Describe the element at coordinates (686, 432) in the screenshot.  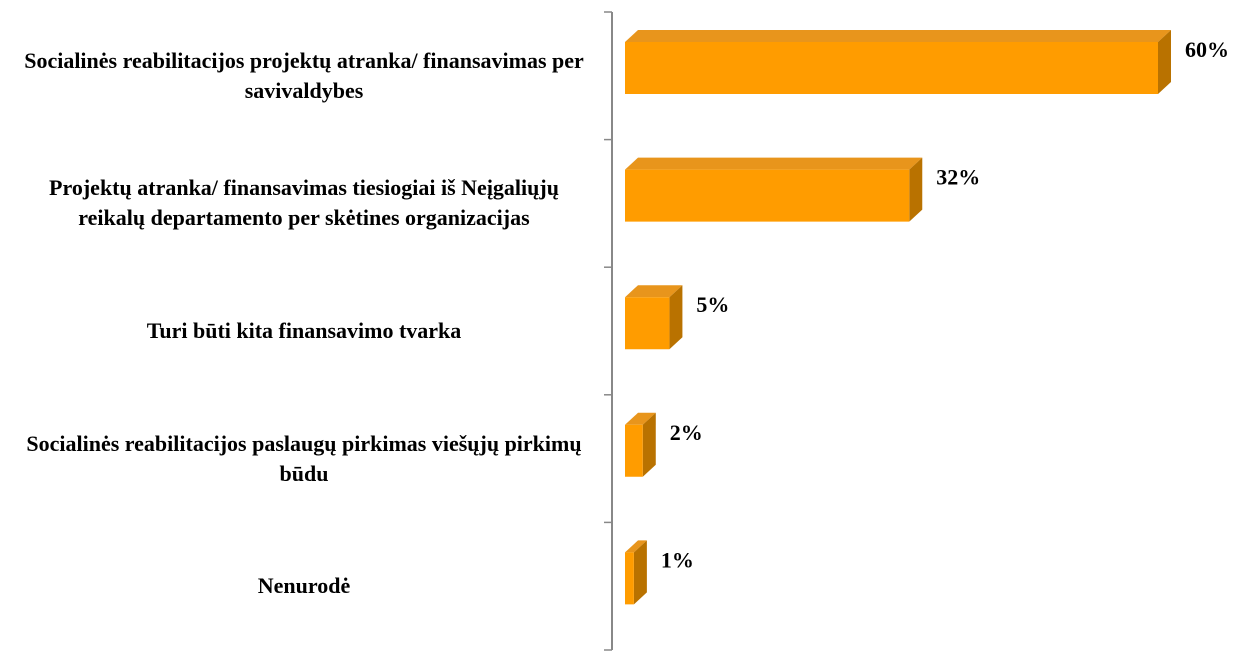
I see `data-label: 2%` at that location.